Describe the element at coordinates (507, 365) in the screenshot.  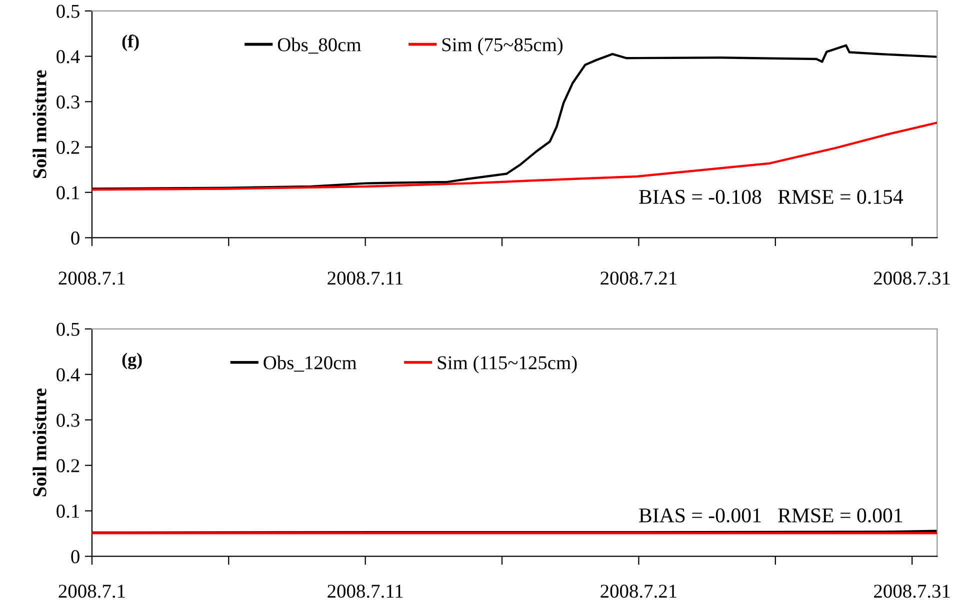
I see `legend-label: Sim (115~125cm)` at that location.